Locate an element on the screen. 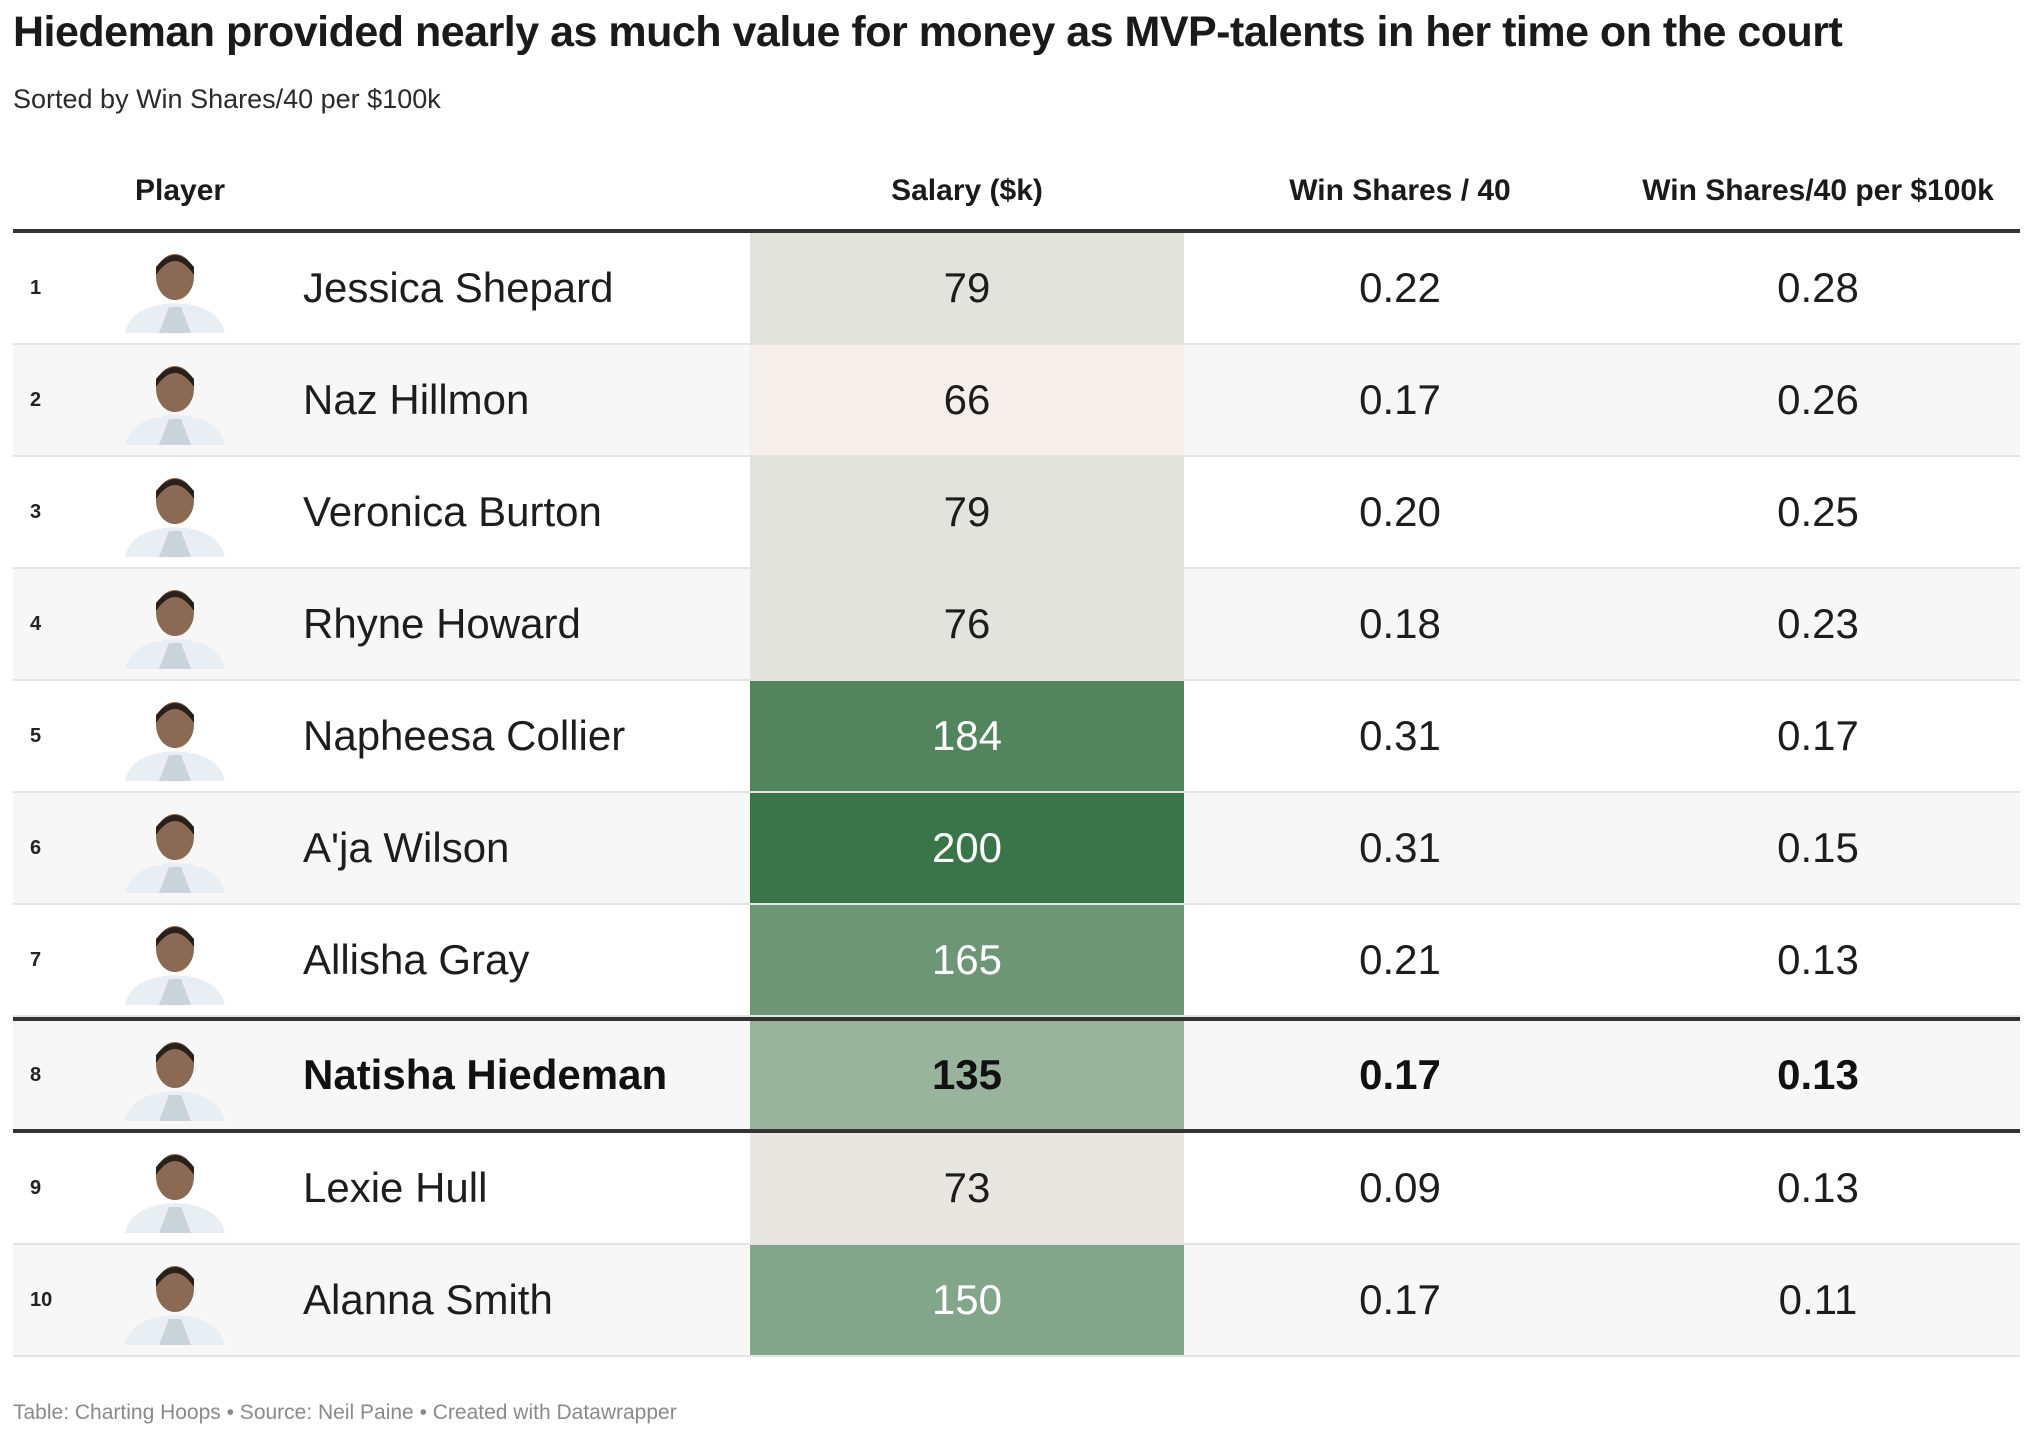 Image resolution: width=2030 pixels, height=1430 pixels. salary-cell: 184 is located at coordinates (967, 736).